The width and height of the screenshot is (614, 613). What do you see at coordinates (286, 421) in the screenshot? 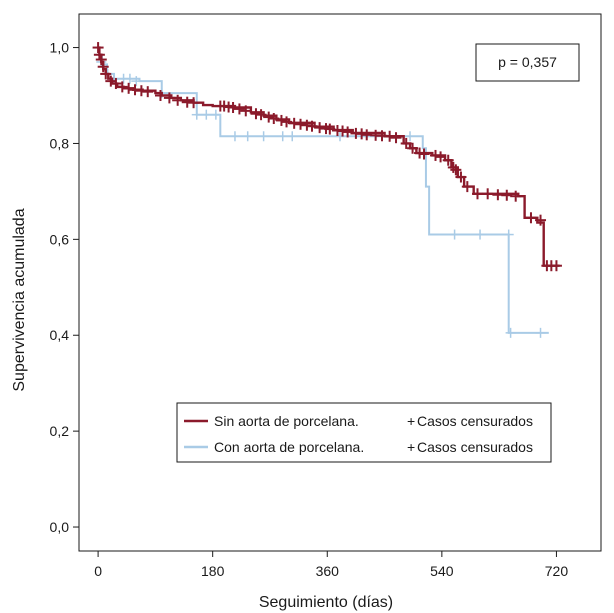
I see `legend-label-sin: Sin aorta de porcelana.` at bounding box center [286, 421].